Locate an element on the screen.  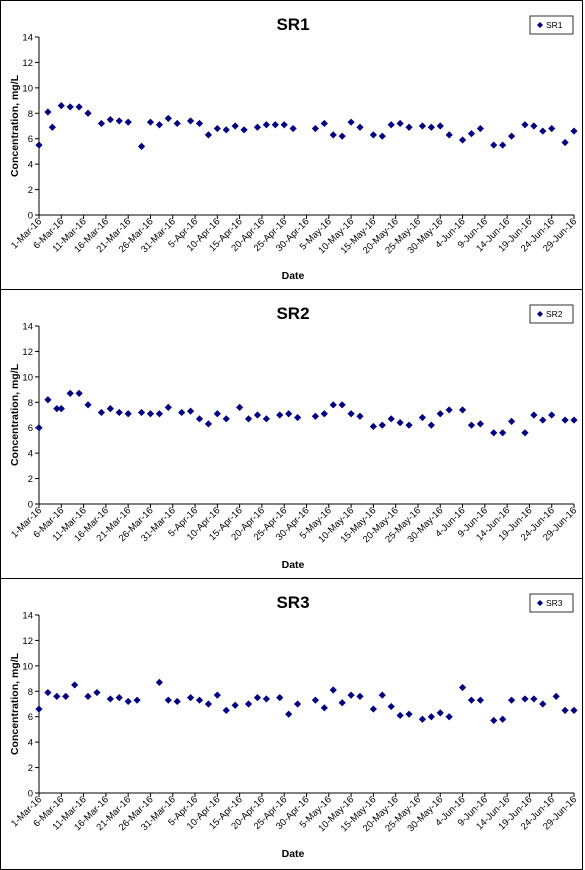
y-tick-label: 10 is located at coordinates (27, 88).